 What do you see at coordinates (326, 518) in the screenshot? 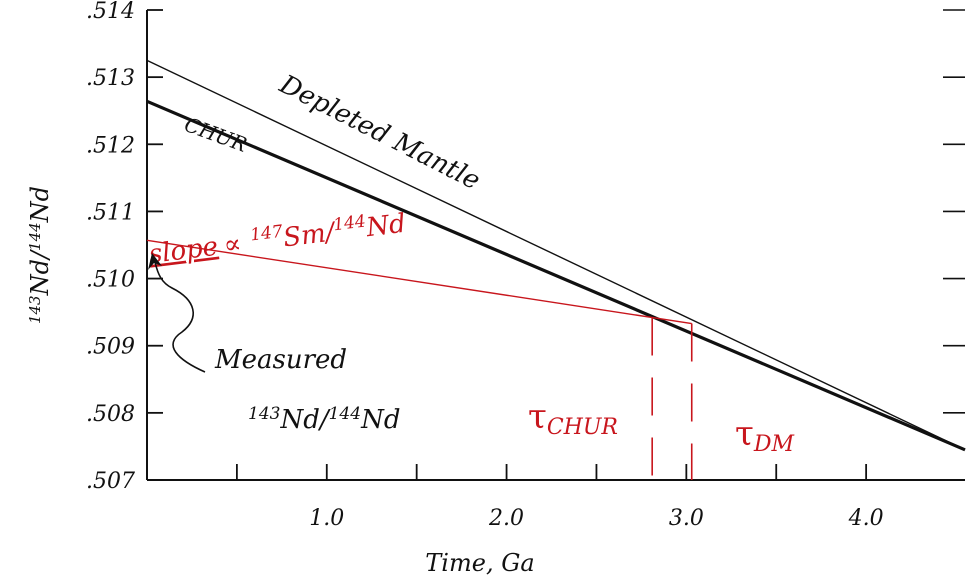
I see `x-tick-label: 1.0` at bounding box center [326, 518].